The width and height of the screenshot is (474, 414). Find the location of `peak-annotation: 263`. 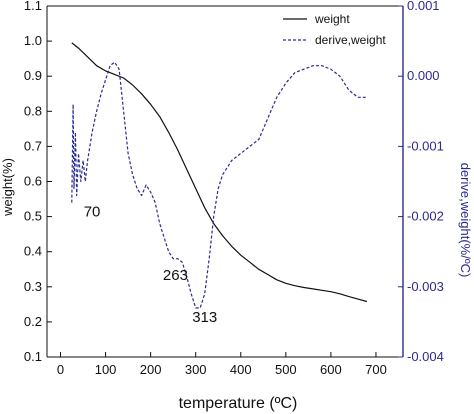

peak-annotation: 263 is located at coordinates (175, 275).